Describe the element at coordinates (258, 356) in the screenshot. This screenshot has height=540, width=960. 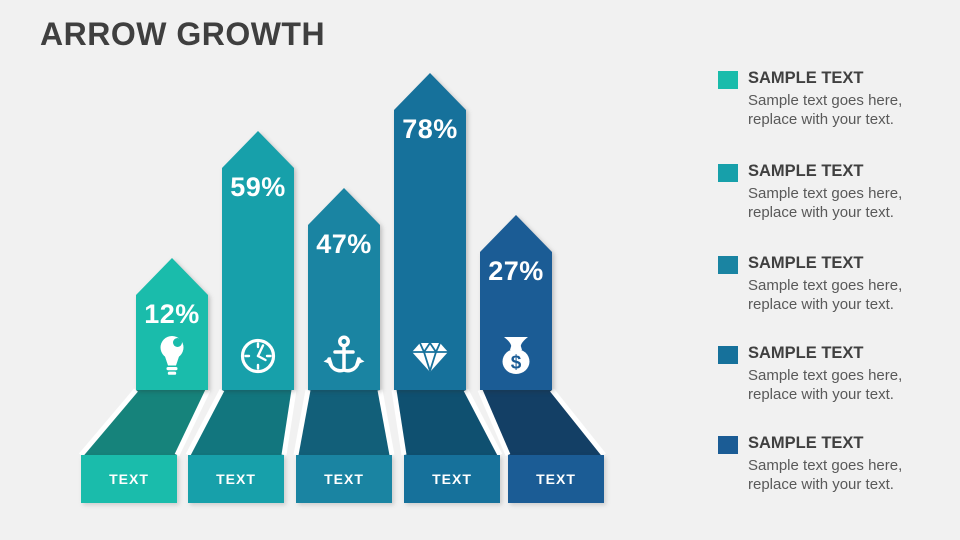
I see `clock-icon` at that location.